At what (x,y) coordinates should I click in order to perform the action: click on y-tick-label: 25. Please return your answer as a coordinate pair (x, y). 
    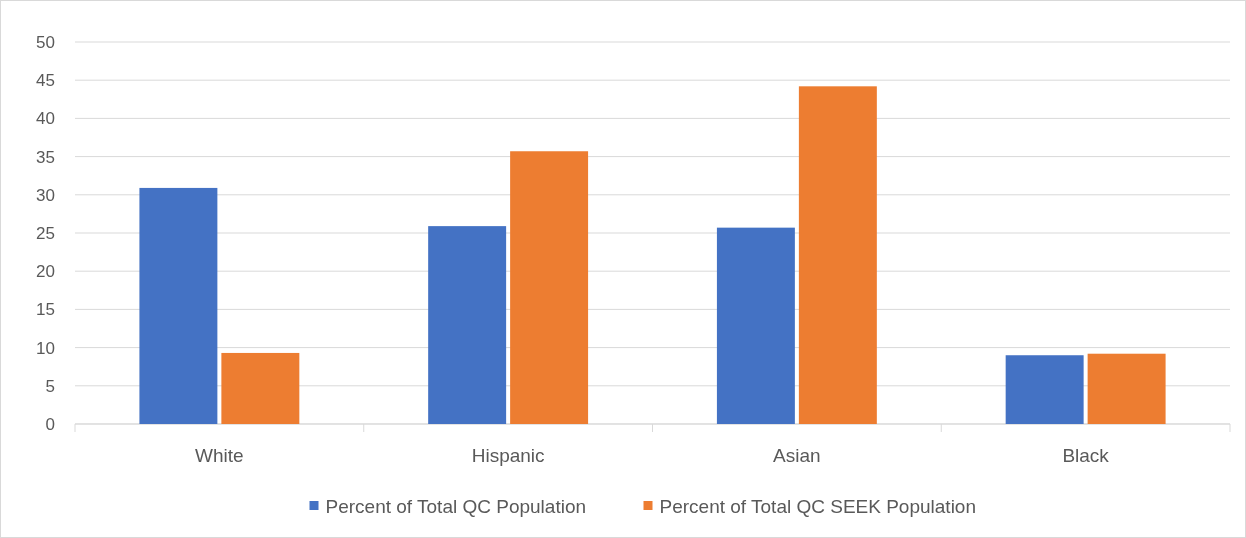
    Looking at the image, I should click on (45, 233).